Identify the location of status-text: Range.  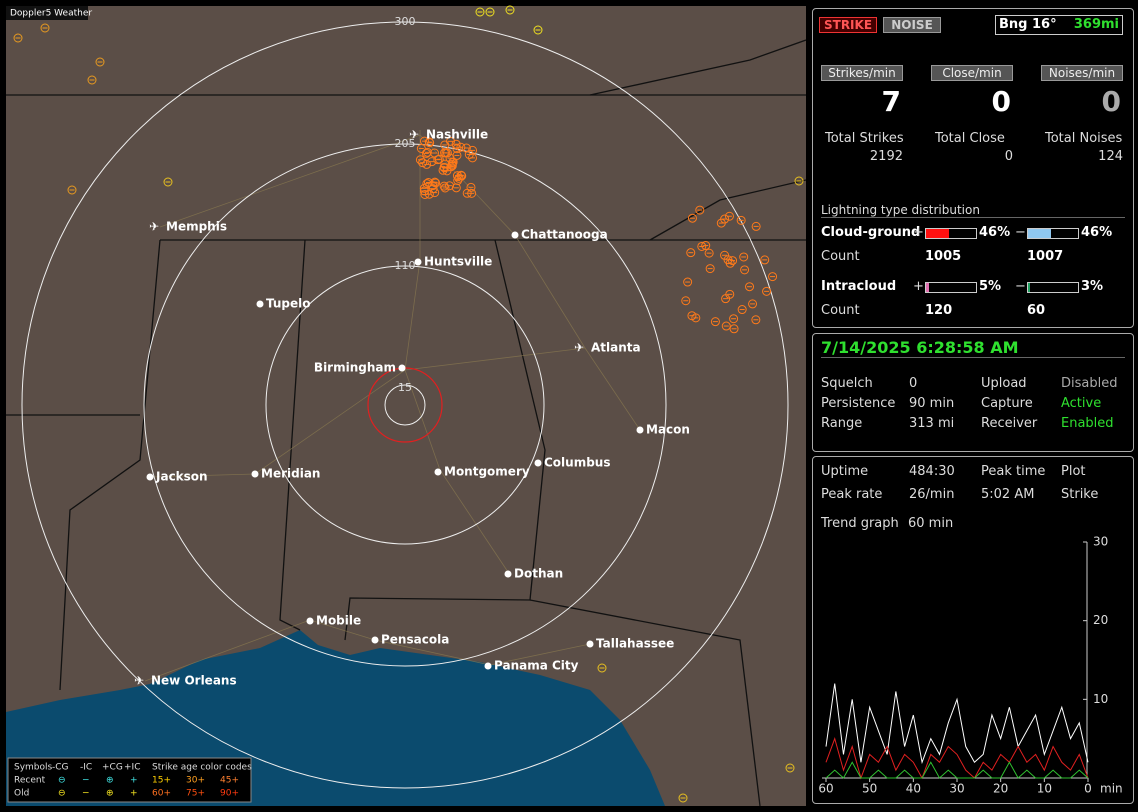
(842, 423).